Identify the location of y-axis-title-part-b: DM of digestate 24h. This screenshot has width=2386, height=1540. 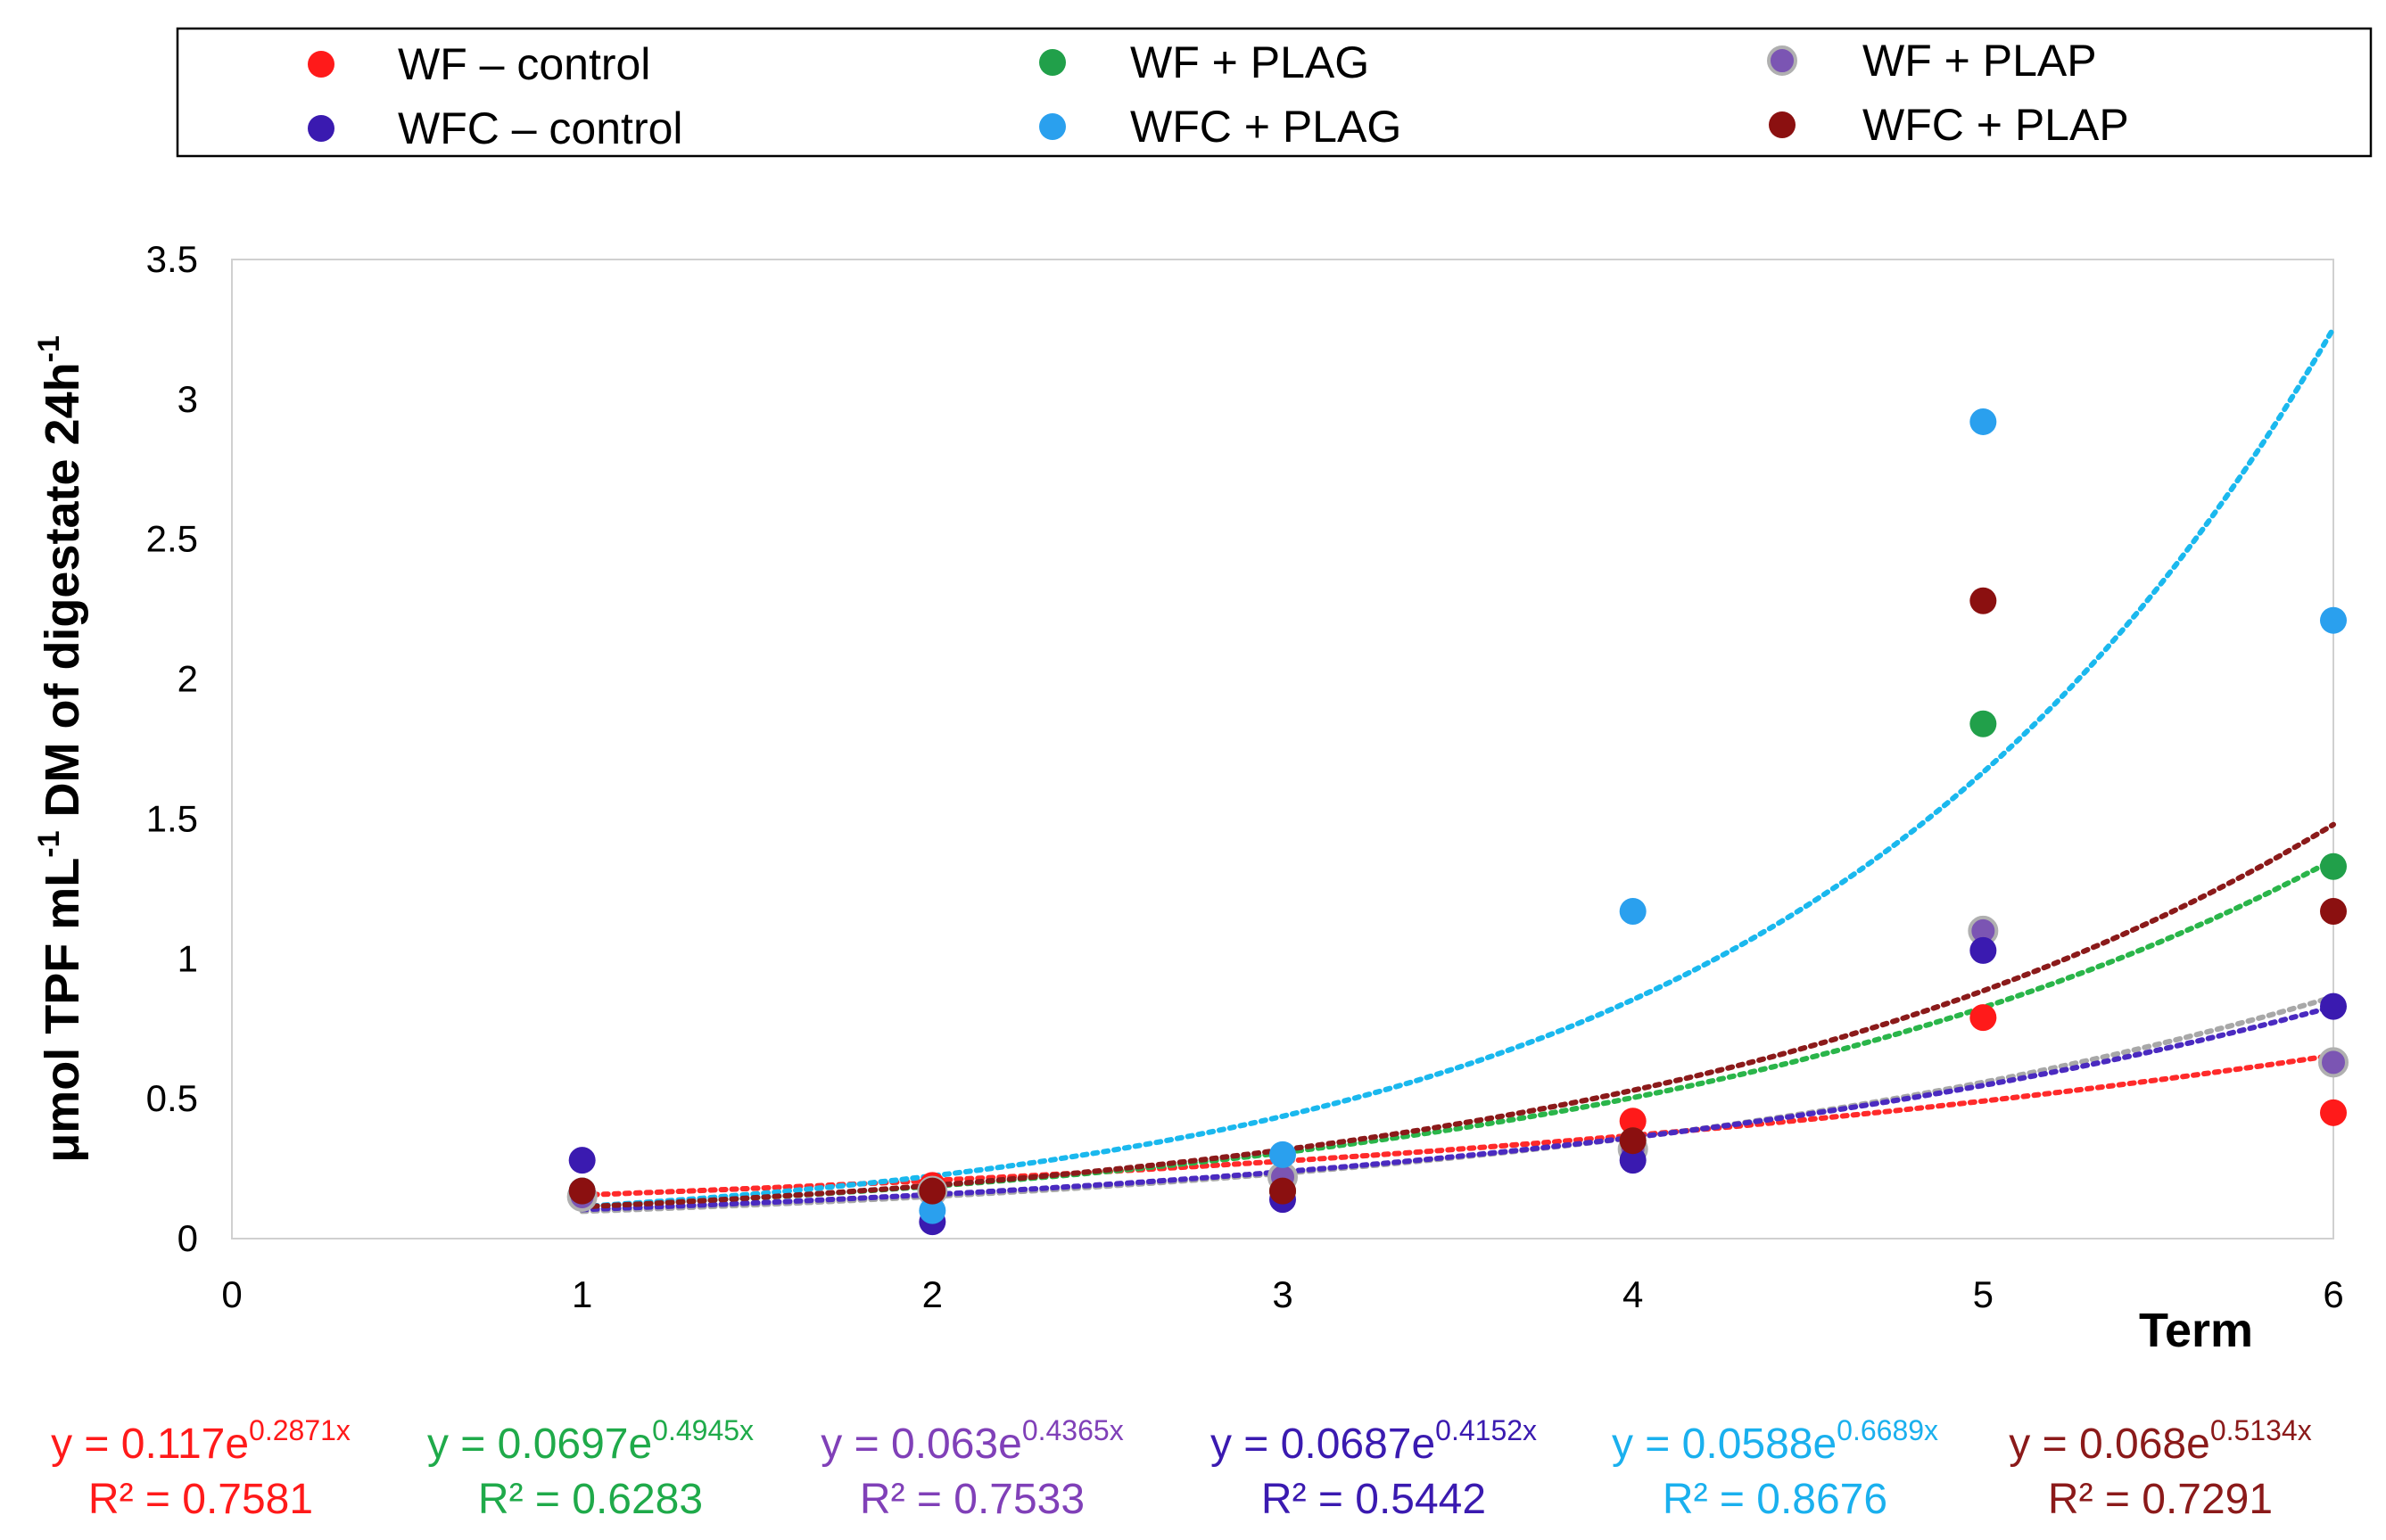
(62, 596).